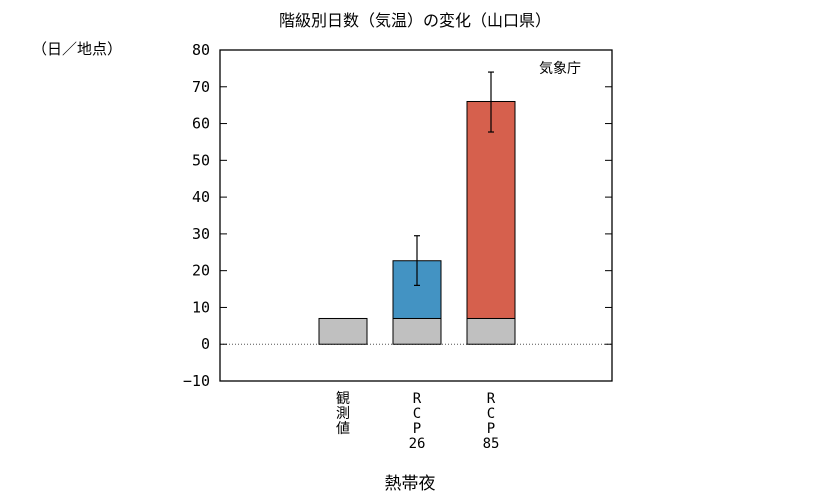 The image size is (833, 498). What do you see at coordinates (491, 444) in the screenshot?
I see `x-category-label: 85` at bounding box center [491, 444].